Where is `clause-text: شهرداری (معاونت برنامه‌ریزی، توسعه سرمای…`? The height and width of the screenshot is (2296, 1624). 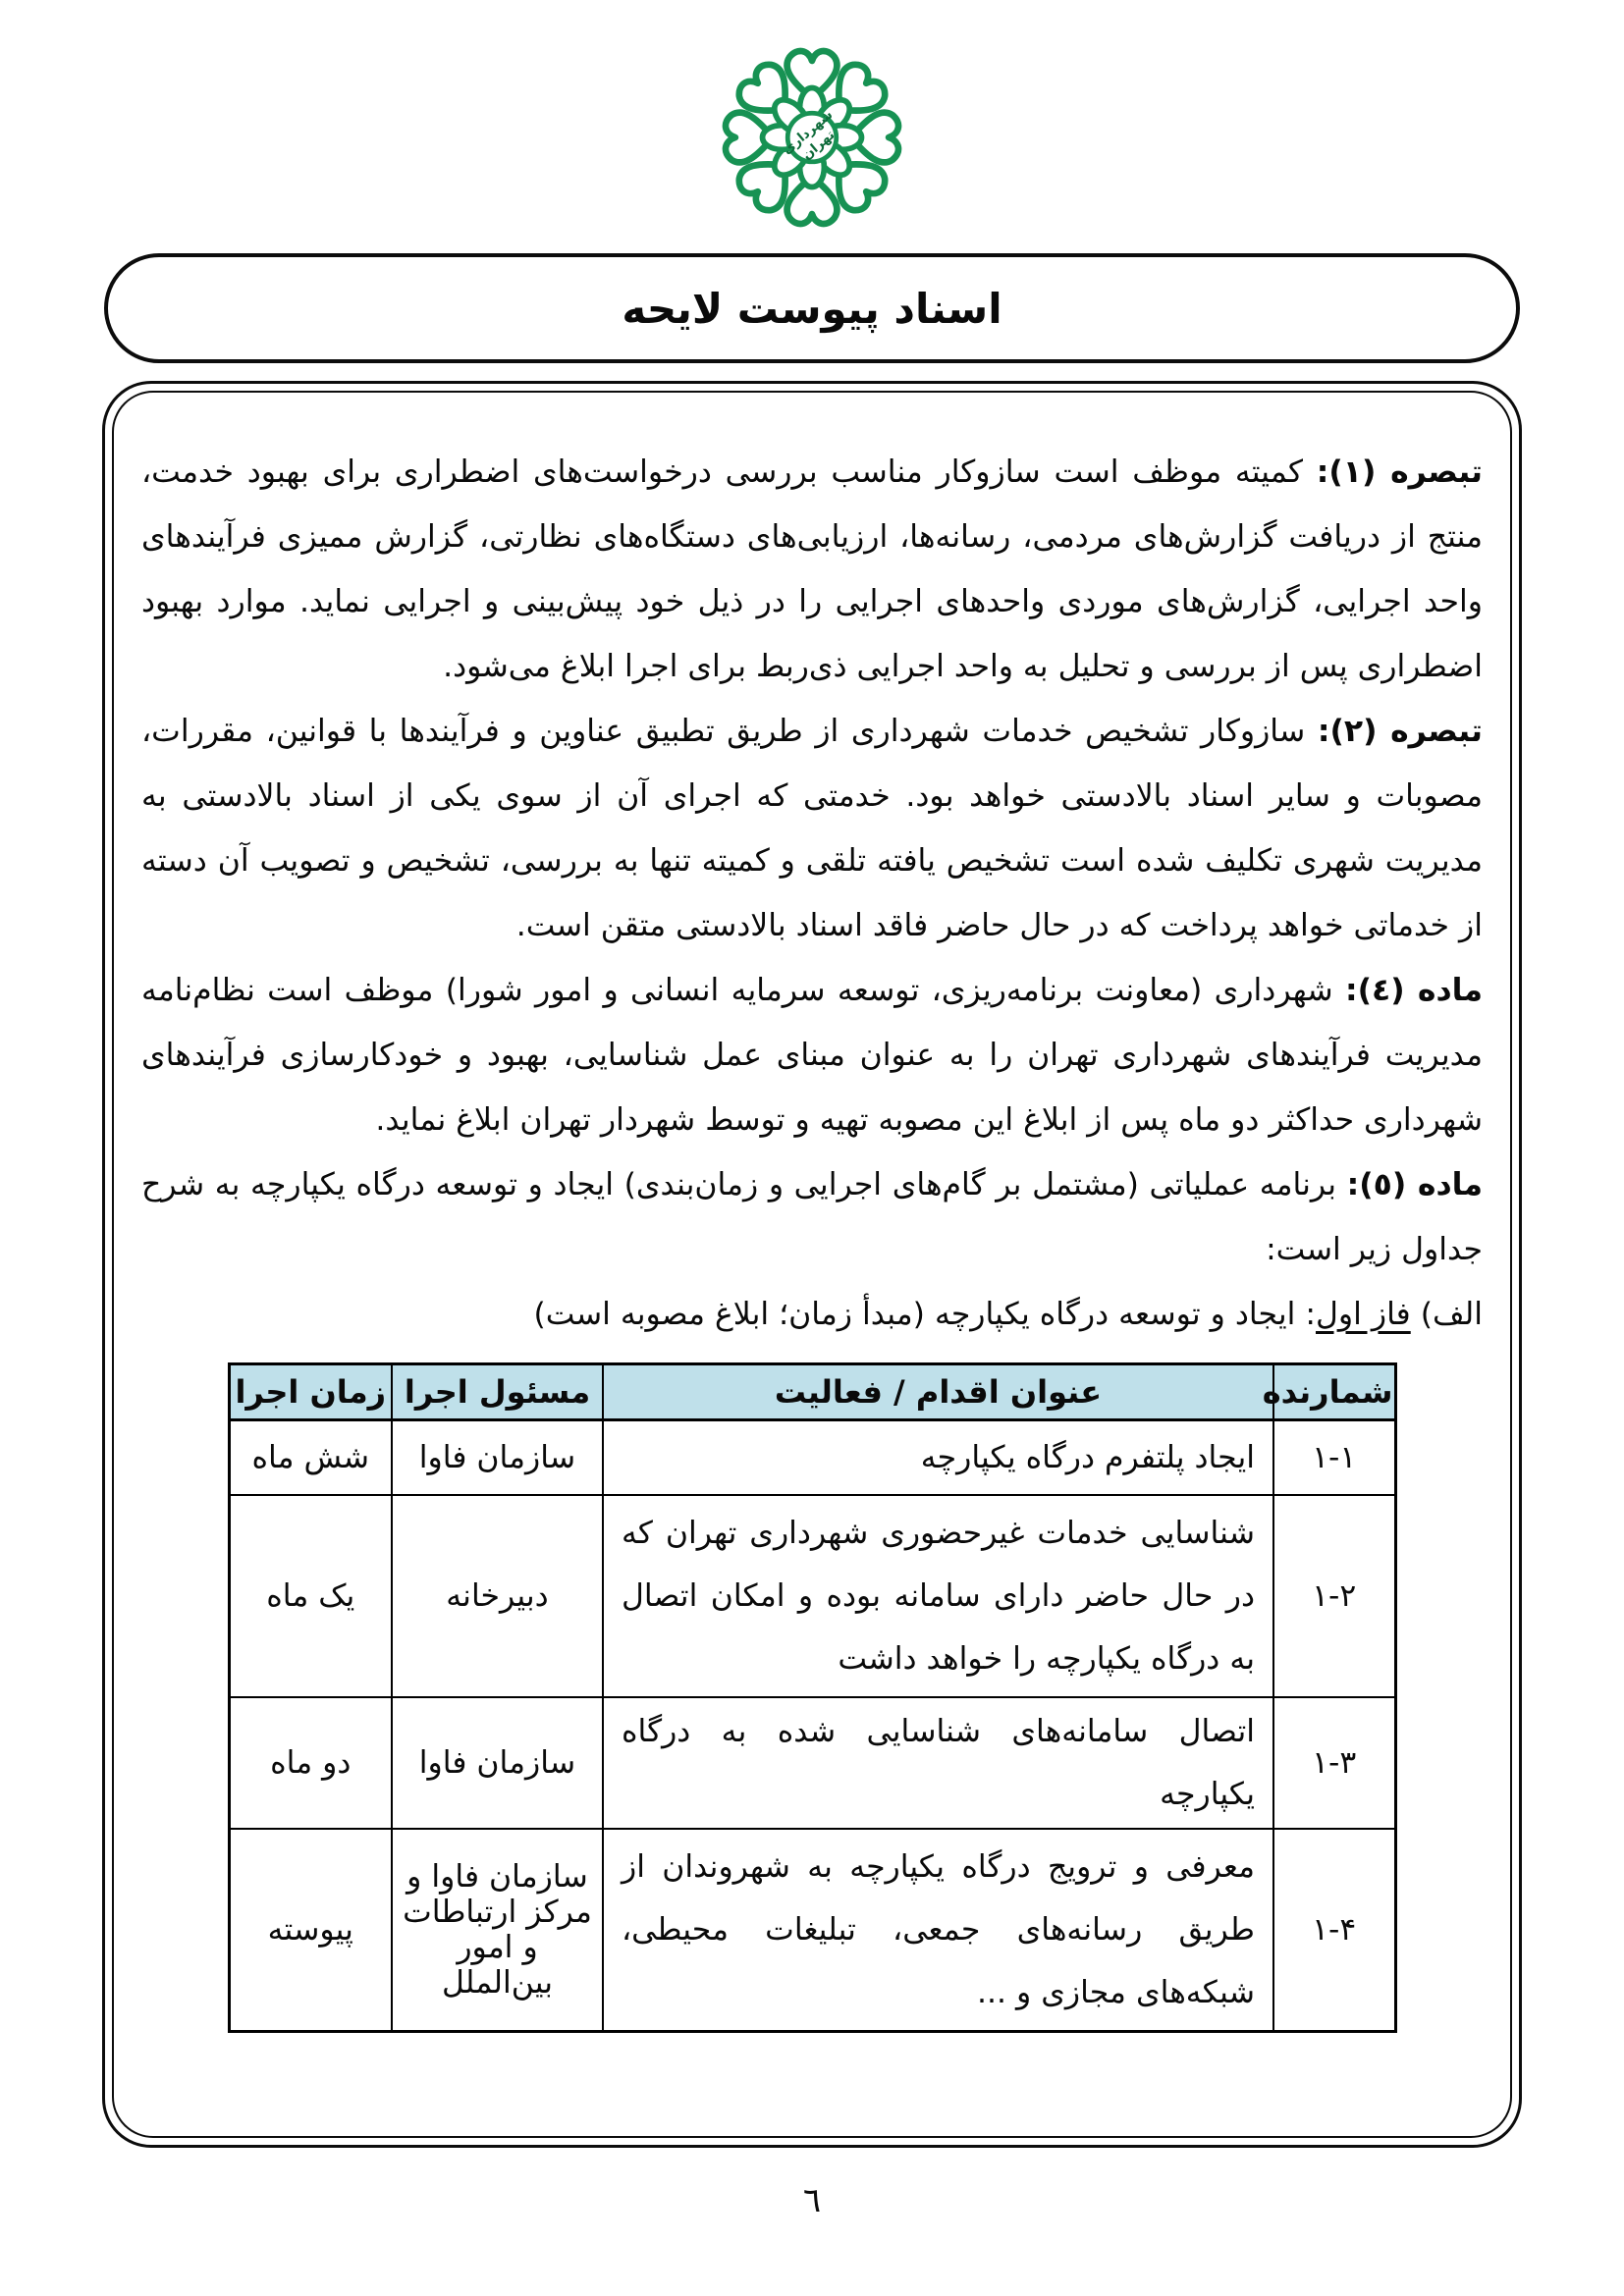 clause-text: شهرداری (معاونت برنامه‌ریزی، توسعه سرمای… is located at coordinates (812, 1056).